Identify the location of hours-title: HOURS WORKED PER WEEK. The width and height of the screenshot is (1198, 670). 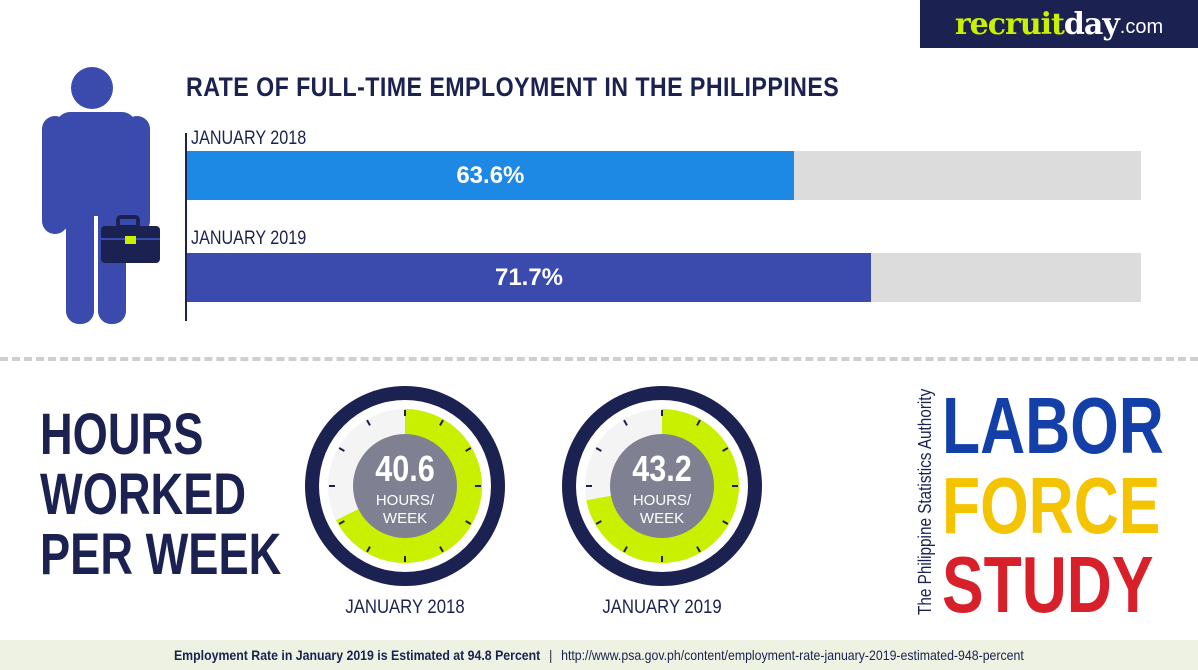
(194, 495).